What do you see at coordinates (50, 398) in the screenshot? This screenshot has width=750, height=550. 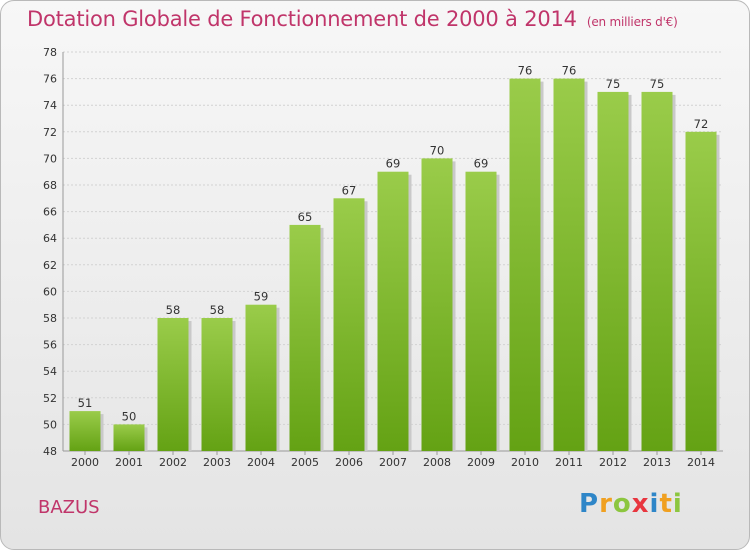 I see `y-tick-label: 52` at bounding box center [50, 398].